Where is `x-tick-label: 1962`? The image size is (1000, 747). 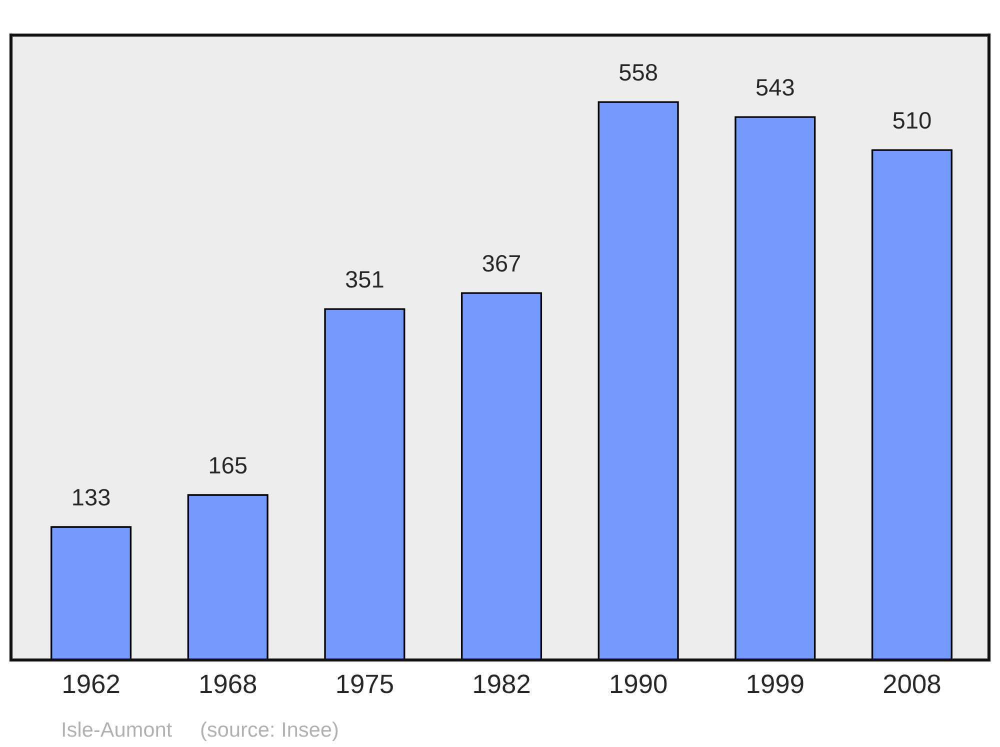 x-tick-label: 1962 is located at coordinates (92, 684).